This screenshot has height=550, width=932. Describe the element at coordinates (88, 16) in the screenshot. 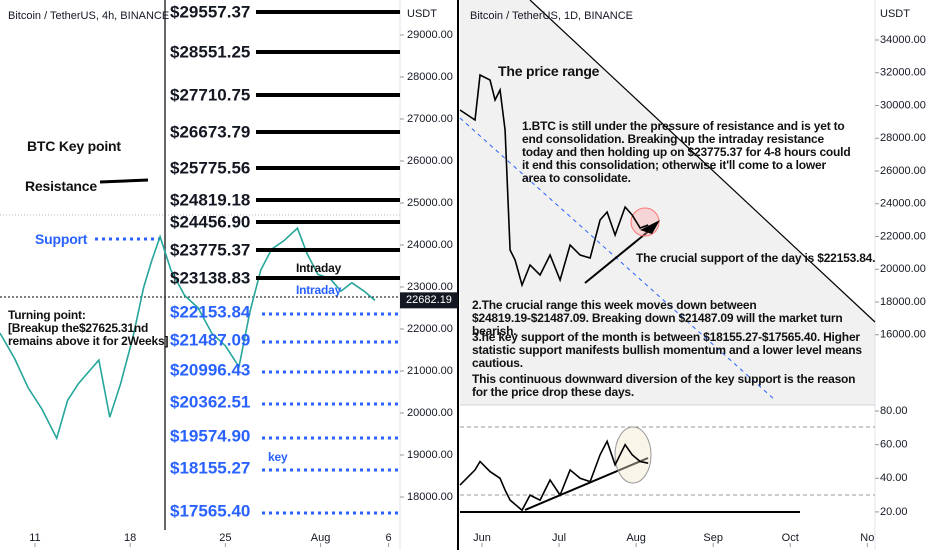

I see `chart-title: Bitcoin / TetherUS, 4h, BINANCE` at that location.